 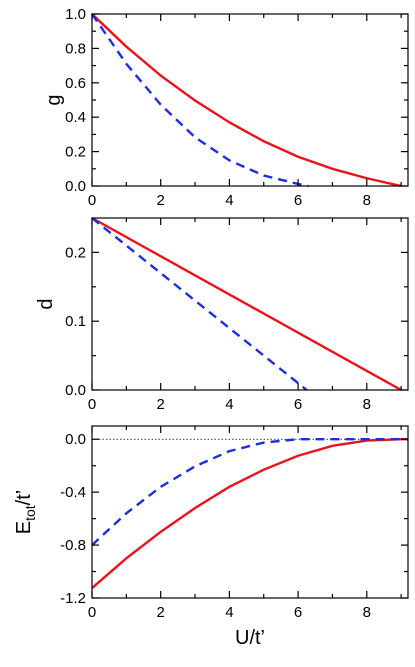 What do you see at coordinates (75, 83) in the screenshot?
I see `y-tick-label: 0.6` at bounding box center [75, 83].